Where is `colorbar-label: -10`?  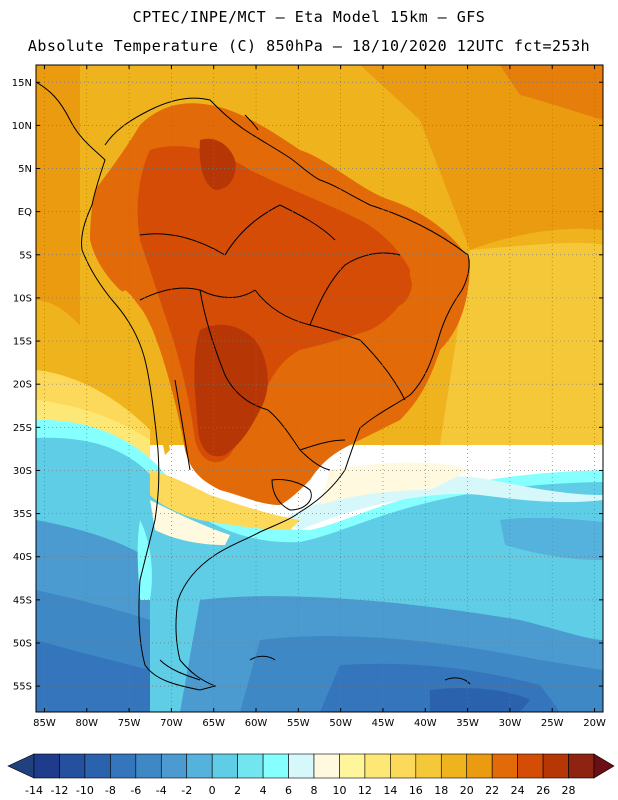 colorbar-label: -10 is located at coordinates (85, 790).